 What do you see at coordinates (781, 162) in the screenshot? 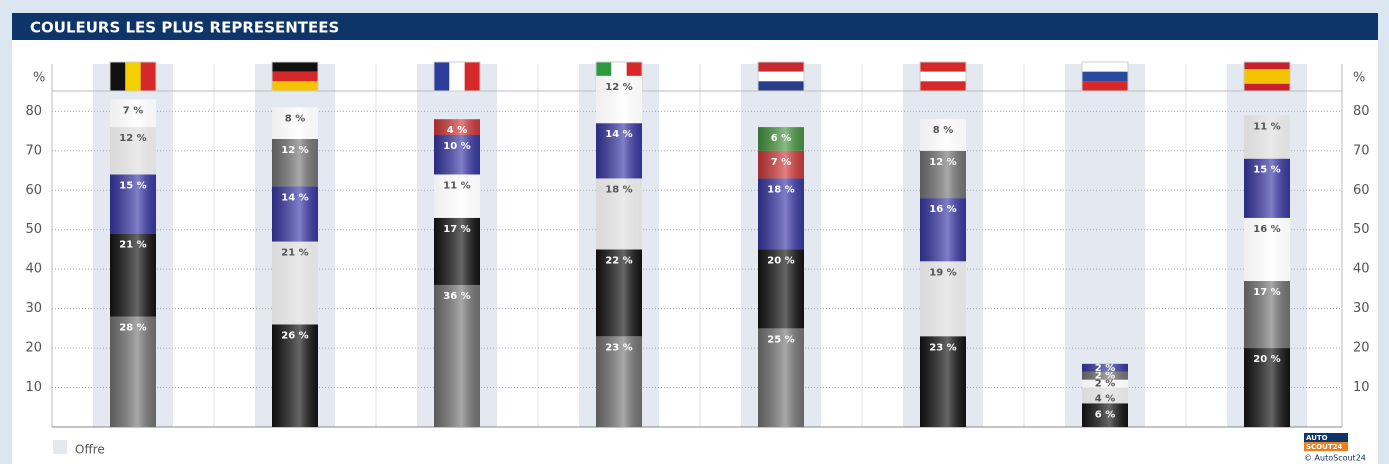
I see `value-label: 7 %` at bounding box center [781, 162].